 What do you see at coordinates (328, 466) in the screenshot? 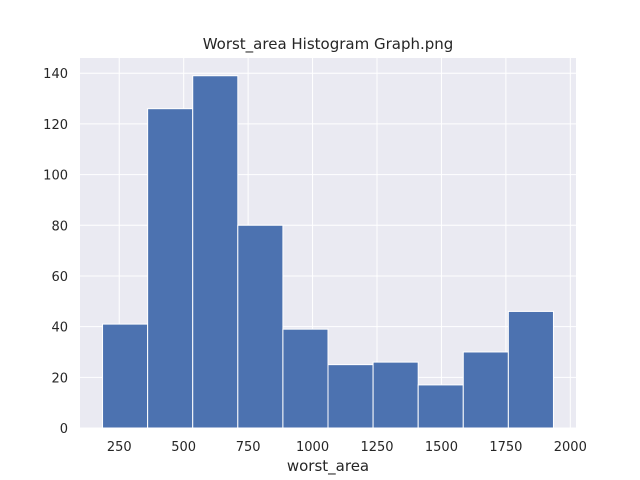
I see `x-axis-label: worst_area` at bounding box center [328, 466].